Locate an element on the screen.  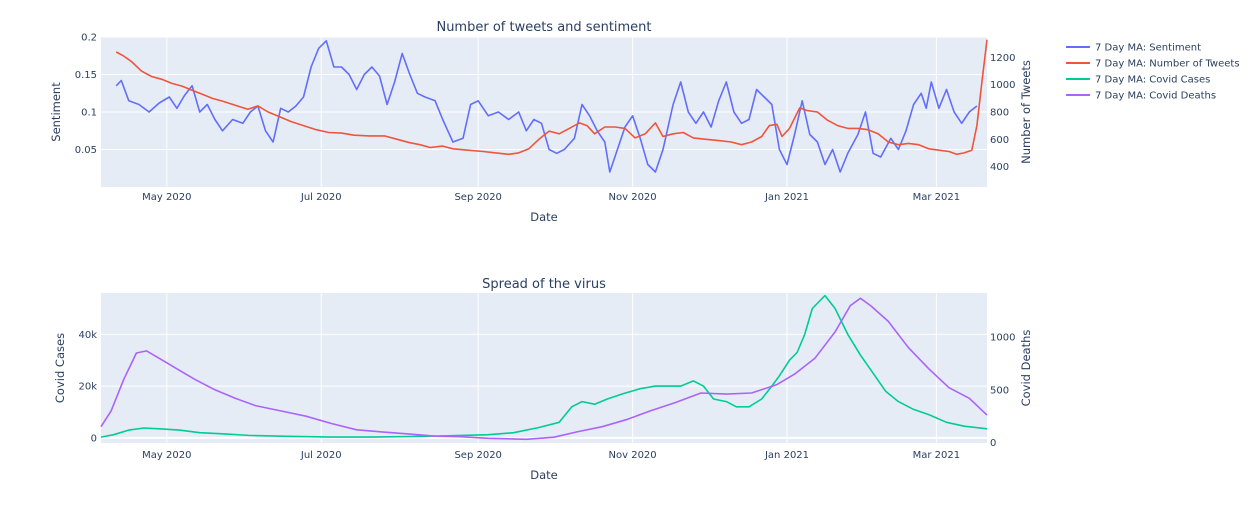
legend-item-deaths: 7 Day MA: Covid Deaths is located at coordinates (1141, 96).